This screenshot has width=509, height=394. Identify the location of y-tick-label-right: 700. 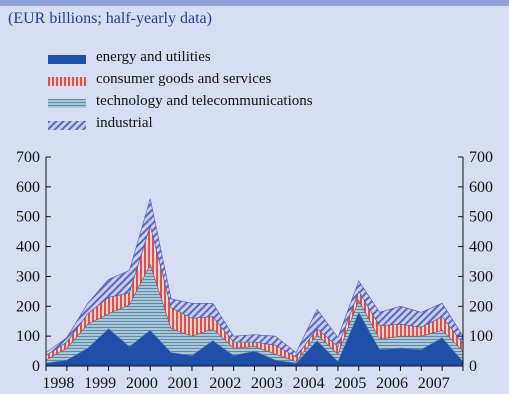
(481, 157).